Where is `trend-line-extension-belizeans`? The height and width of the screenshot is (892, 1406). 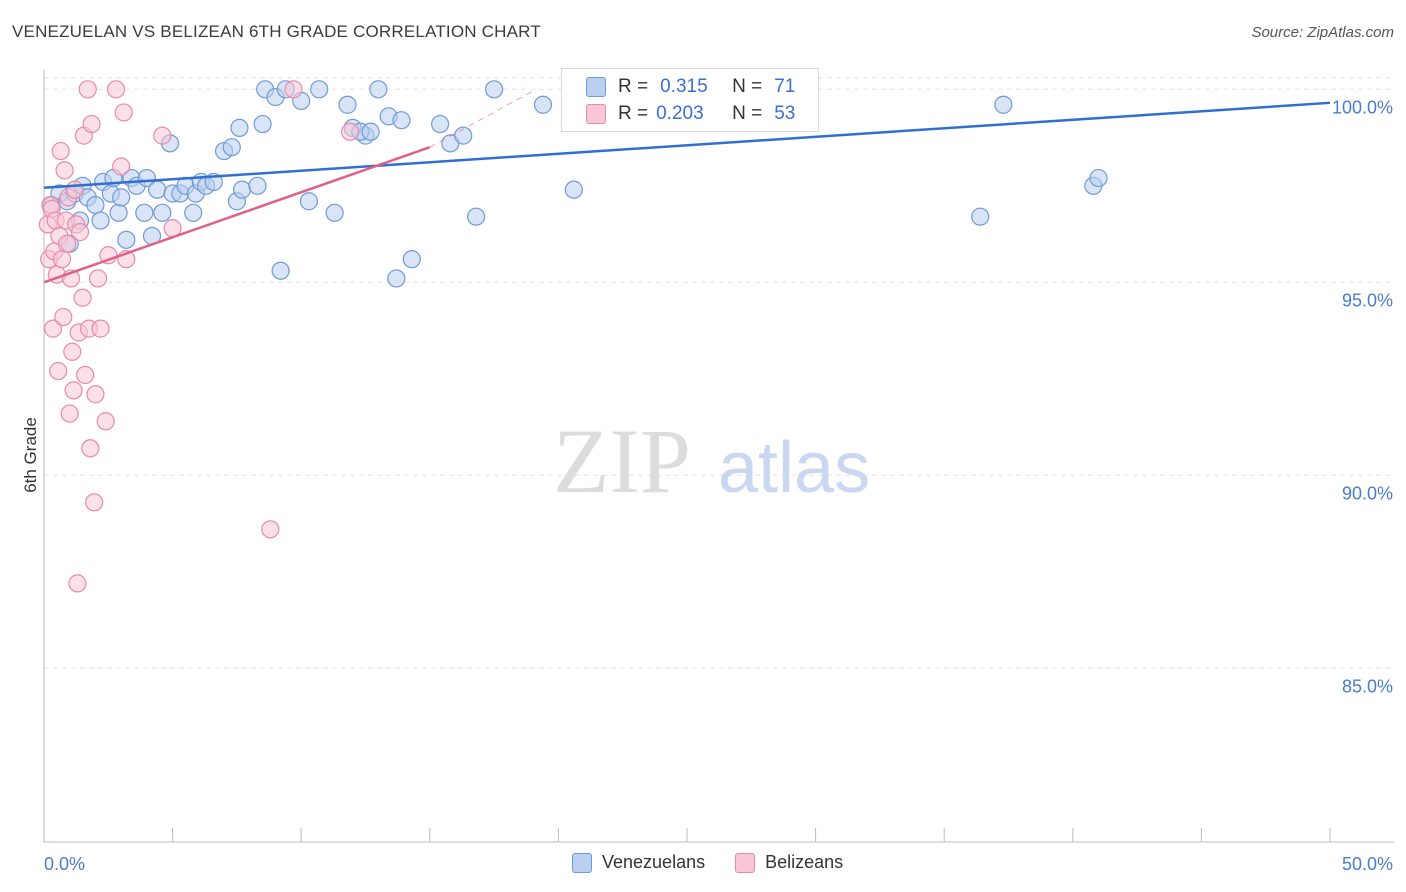 trend-line-extension-belizeans is located at coordinates (481, 119).